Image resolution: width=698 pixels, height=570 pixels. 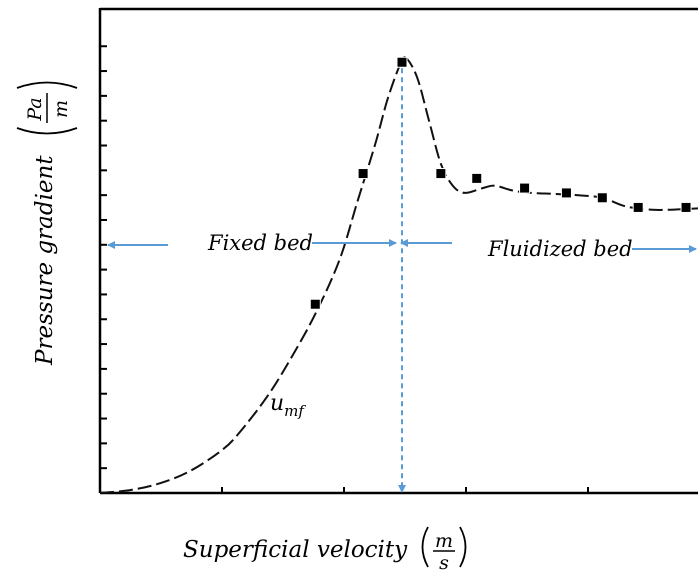 What do you see at coordinates (35, 109) in the screenshot?
I see `y-unit-numerator: Pa` at bounding box center [35, 109].